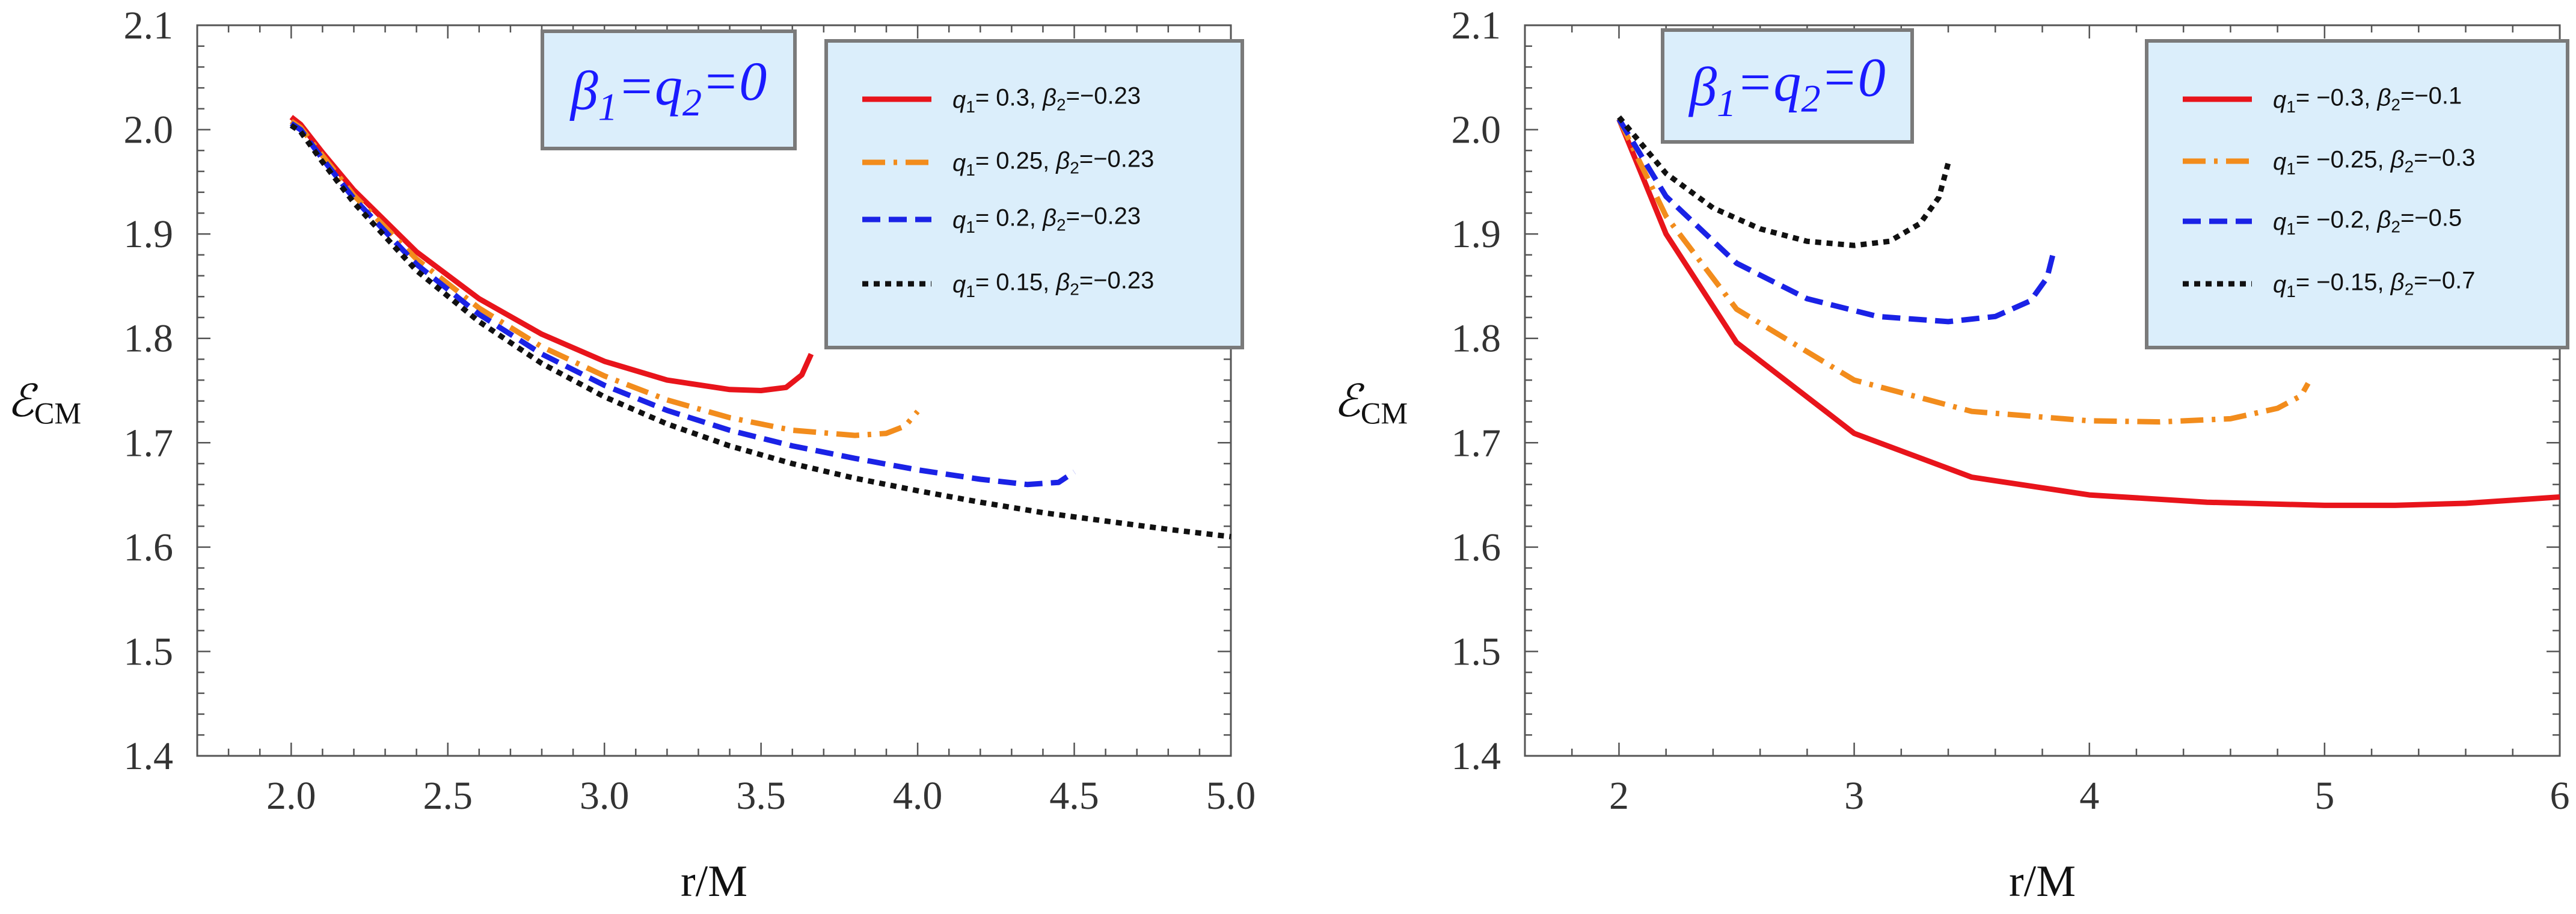 The height and width of the screenshot is (914, 2576). I want to click on x-tick-label: 4.5, so click(1074, 796).